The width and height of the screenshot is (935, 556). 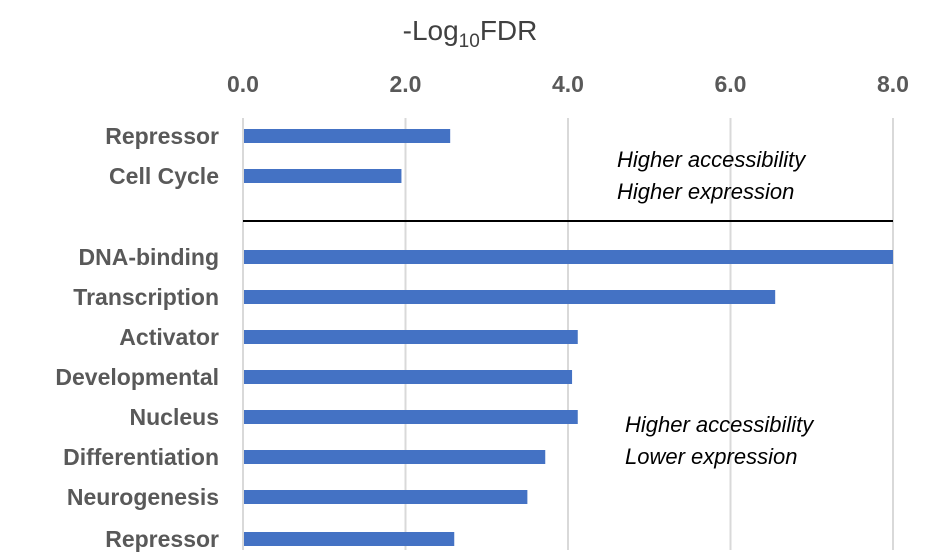 What do you see at coordinates (141, 457) in the screenshot?
I see `category-label: Differentiation` at bounding box center [141, 457].